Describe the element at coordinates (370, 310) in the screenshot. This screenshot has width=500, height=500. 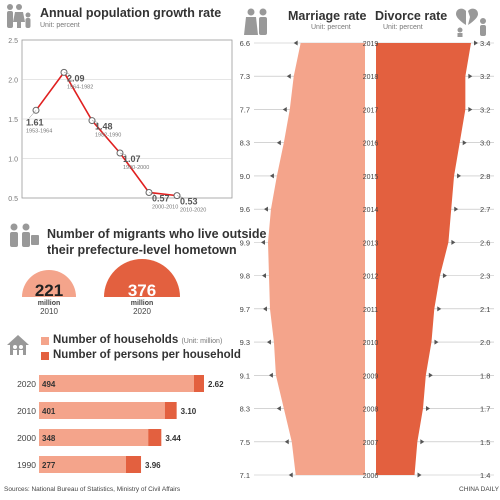
I see `year-label: 2011` at that location.